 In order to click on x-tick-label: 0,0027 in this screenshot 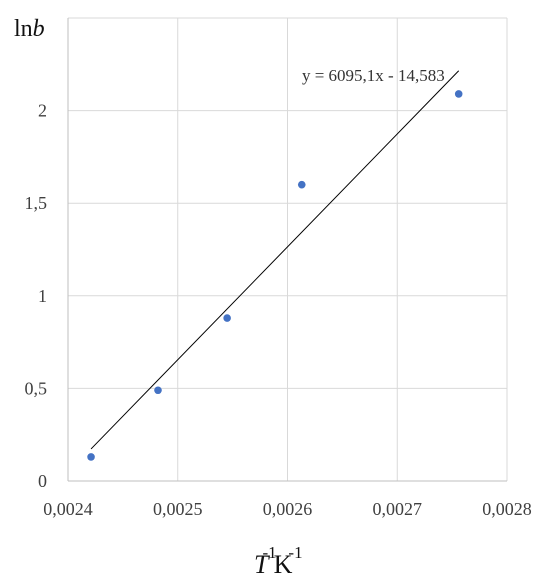, I will do `click(398, 509)`.